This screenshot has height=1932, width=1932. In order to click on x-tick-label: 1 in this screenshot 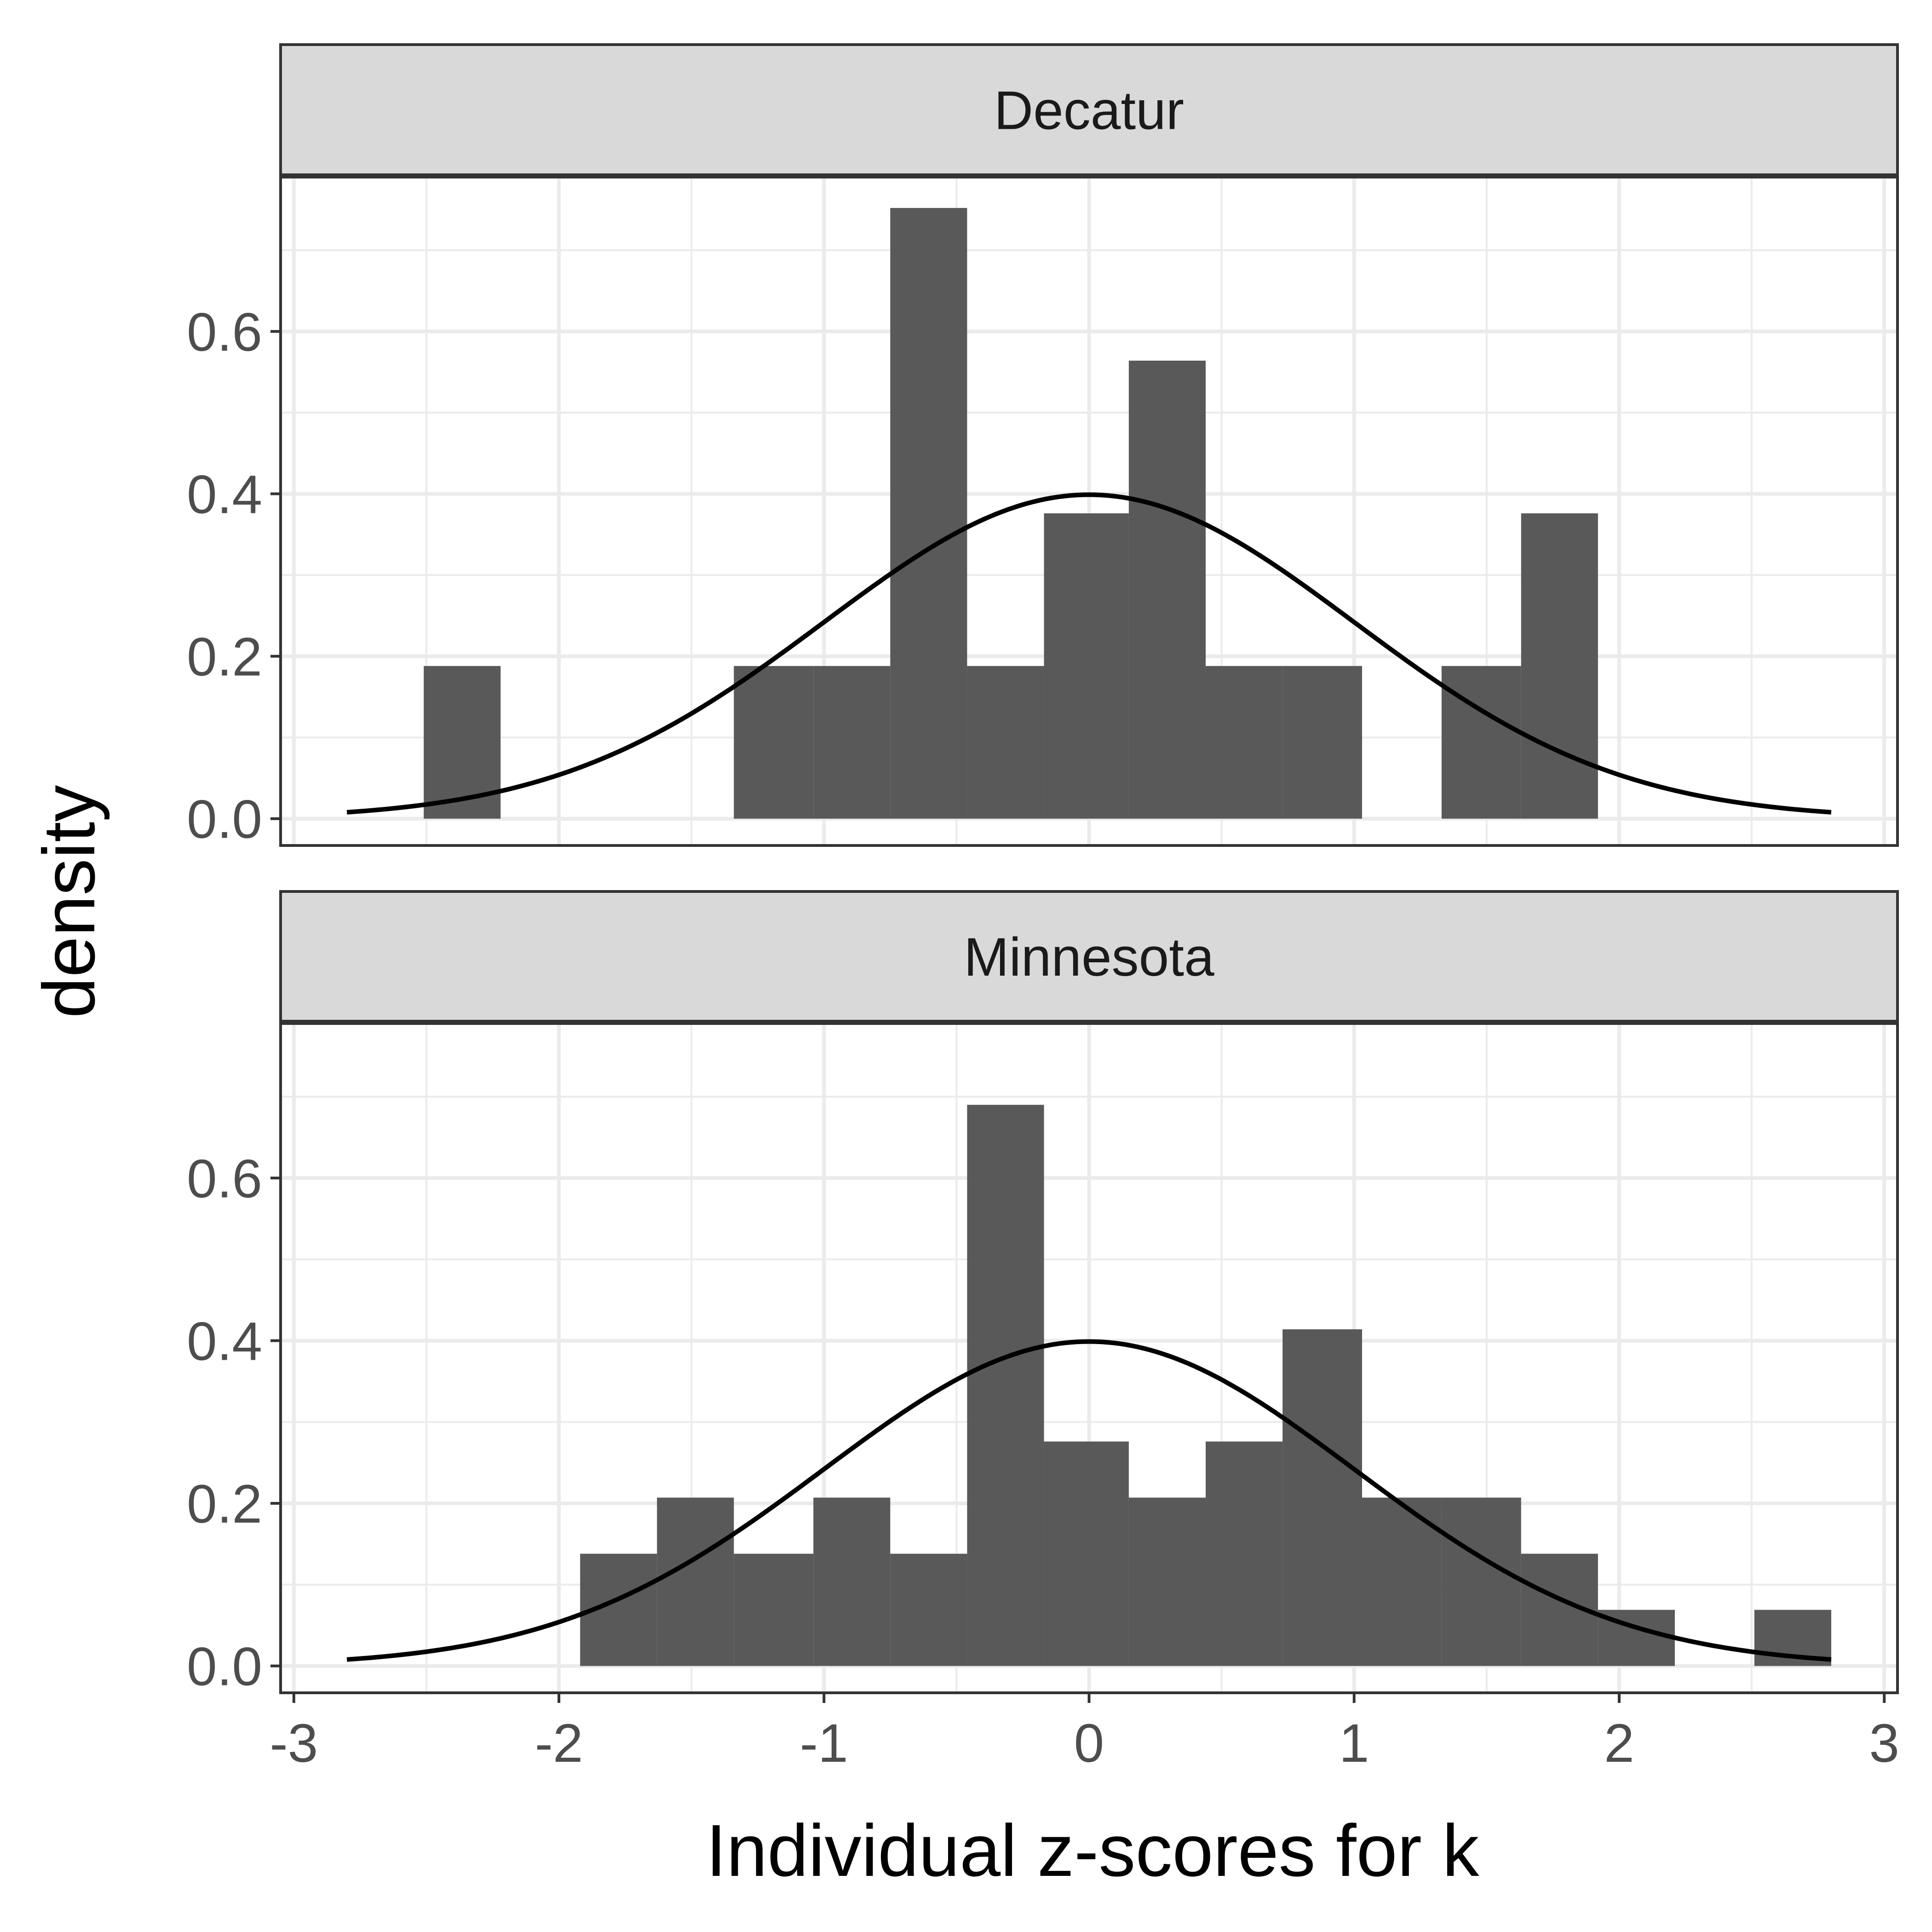, I will do `click(1354, 1743)`.